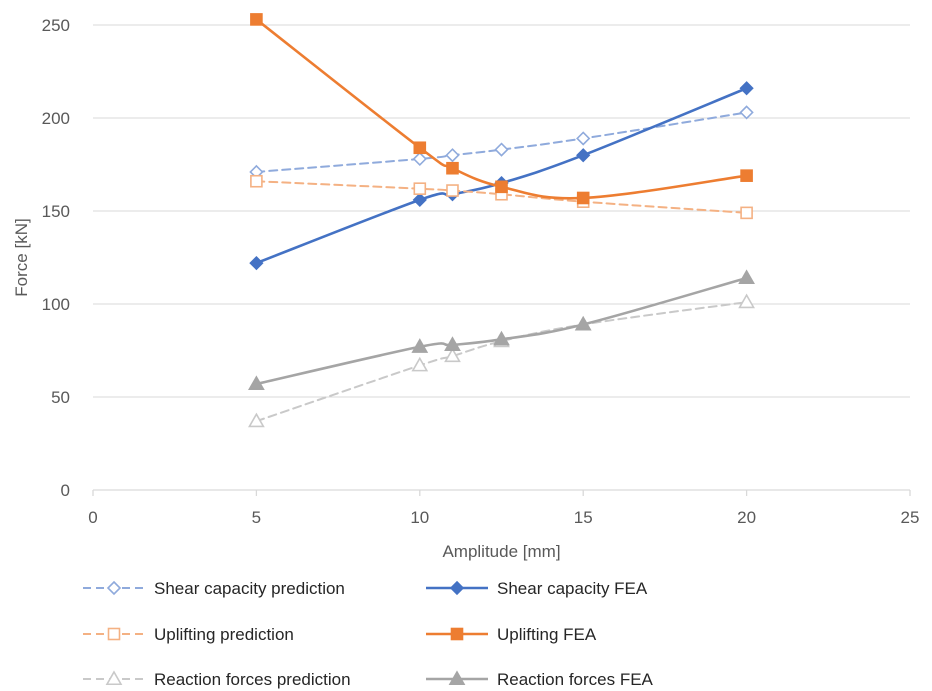  I want to click on series-reaction-forces-fea, so click(501, 330).